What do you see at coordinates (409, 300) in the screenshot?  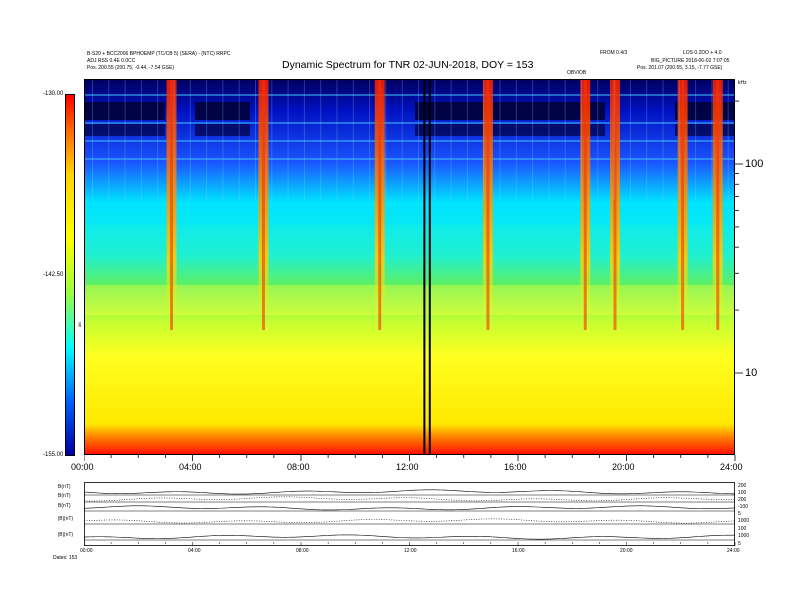 I see `yellow-band` at bounding box center [409, 300].